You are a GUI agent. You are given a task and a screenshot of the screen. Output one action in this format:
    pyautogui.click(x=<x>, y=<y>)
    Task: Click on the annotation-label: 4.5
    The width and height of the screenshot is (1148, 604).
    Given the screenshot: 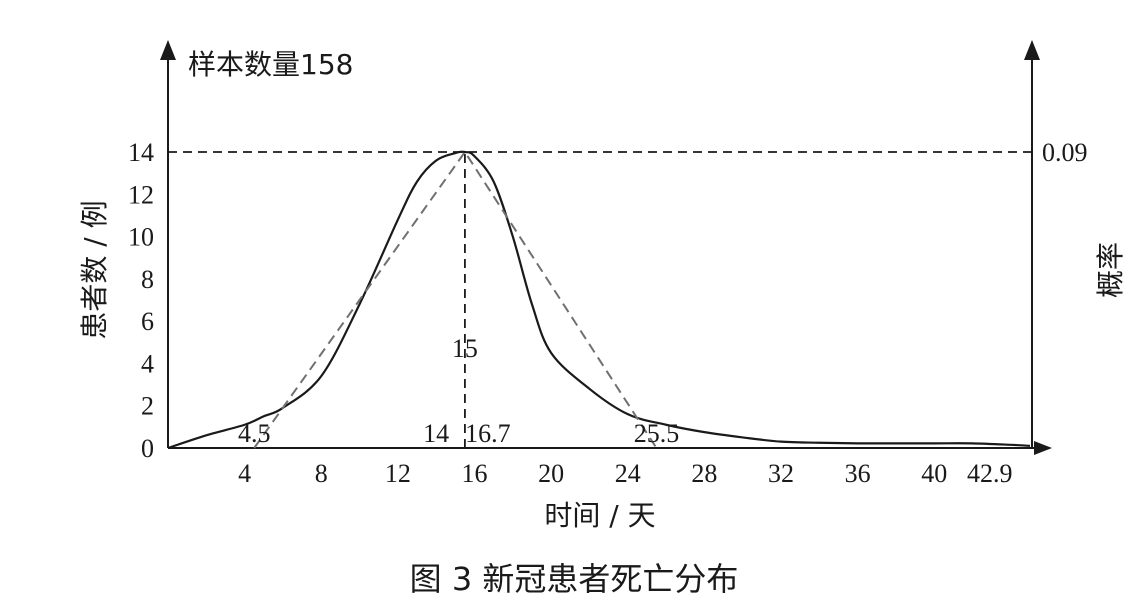 What is the action you would take?
    pyautogui.click(x=254, y=433)
    